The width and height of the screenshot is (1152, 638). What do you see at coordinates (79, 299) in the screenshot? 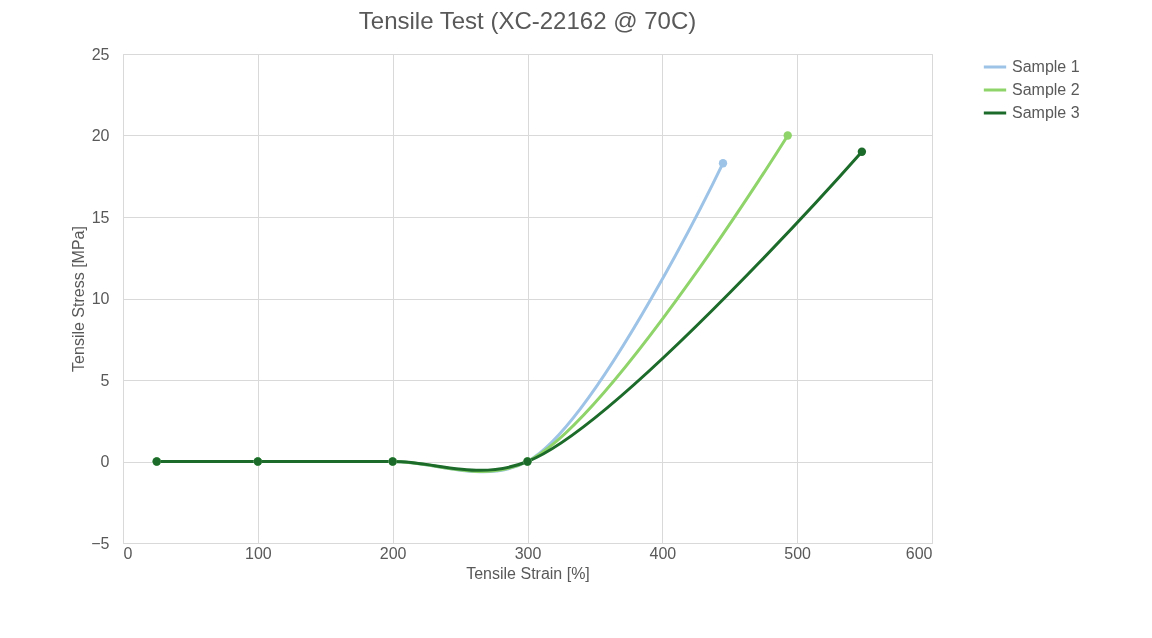
I see `y-axis-title: Tensile Stress [MPa]` at bounding box center [79, 299].